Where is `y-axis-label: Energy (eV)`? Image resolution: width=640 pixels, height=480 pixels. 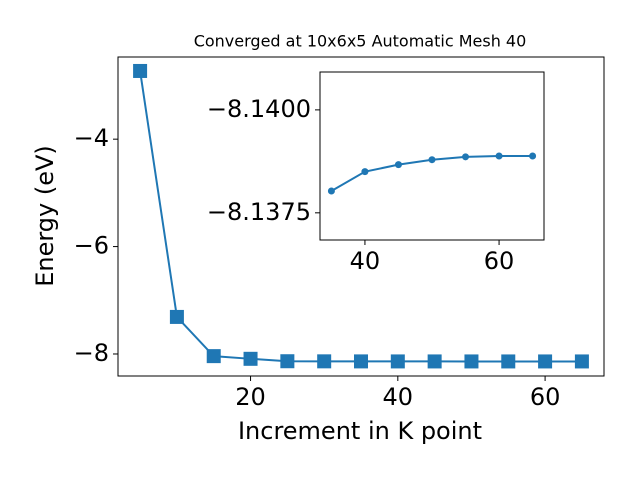 y-axis-label: Energy (eV) is located at coordinates (45, 216).